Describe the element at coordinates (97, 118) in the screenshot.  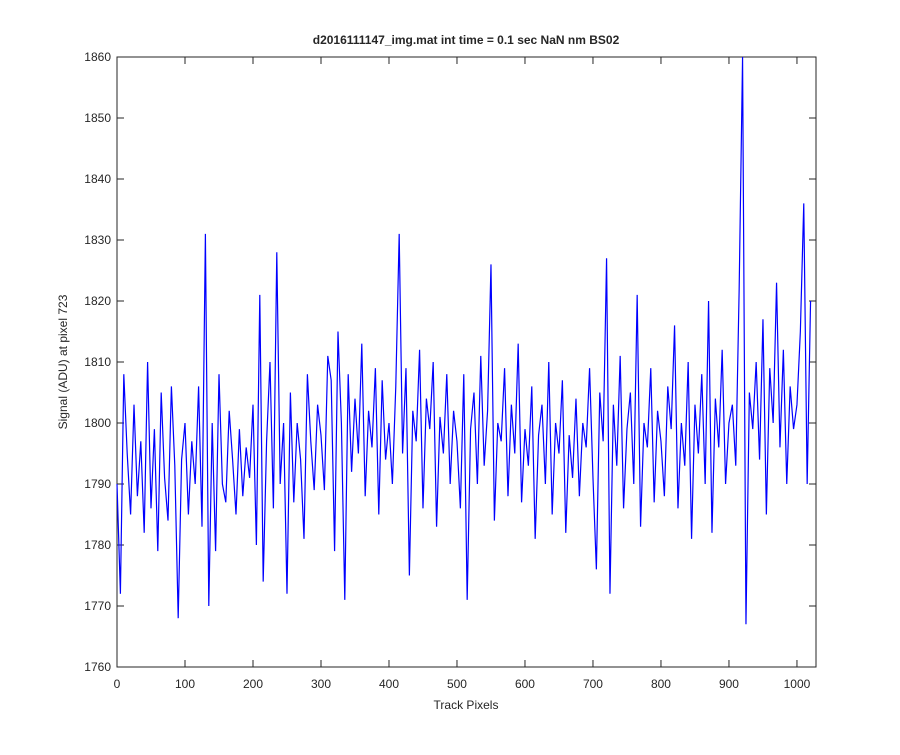
I see `y-tick-label: 1850` at that location.